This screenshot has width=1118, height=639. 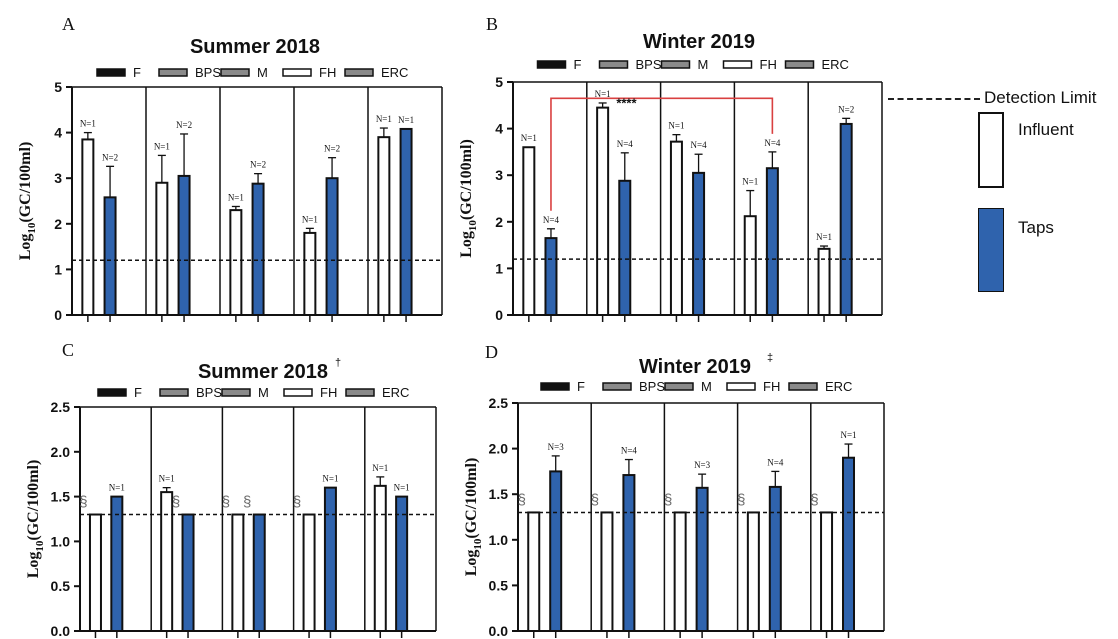 What do you see at coordinates (68, 24) in the screenshot?
I see `panel-letter: A` at bounding box center [68, 24].